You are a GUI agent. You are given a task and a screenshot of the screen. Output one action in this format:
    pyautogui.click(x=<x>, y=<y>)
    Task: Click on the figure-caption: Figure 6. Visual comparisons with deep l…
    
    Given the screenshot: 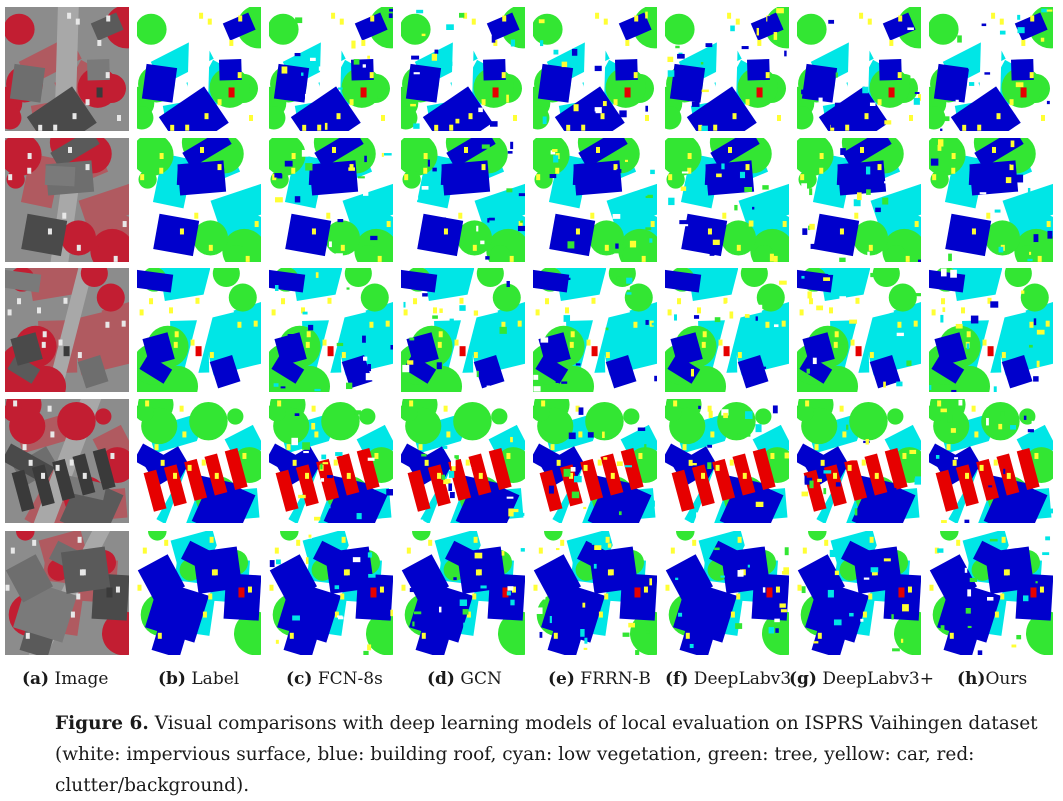 What is the action you would take?
    pyautogui.click(x=550, y=754)
    